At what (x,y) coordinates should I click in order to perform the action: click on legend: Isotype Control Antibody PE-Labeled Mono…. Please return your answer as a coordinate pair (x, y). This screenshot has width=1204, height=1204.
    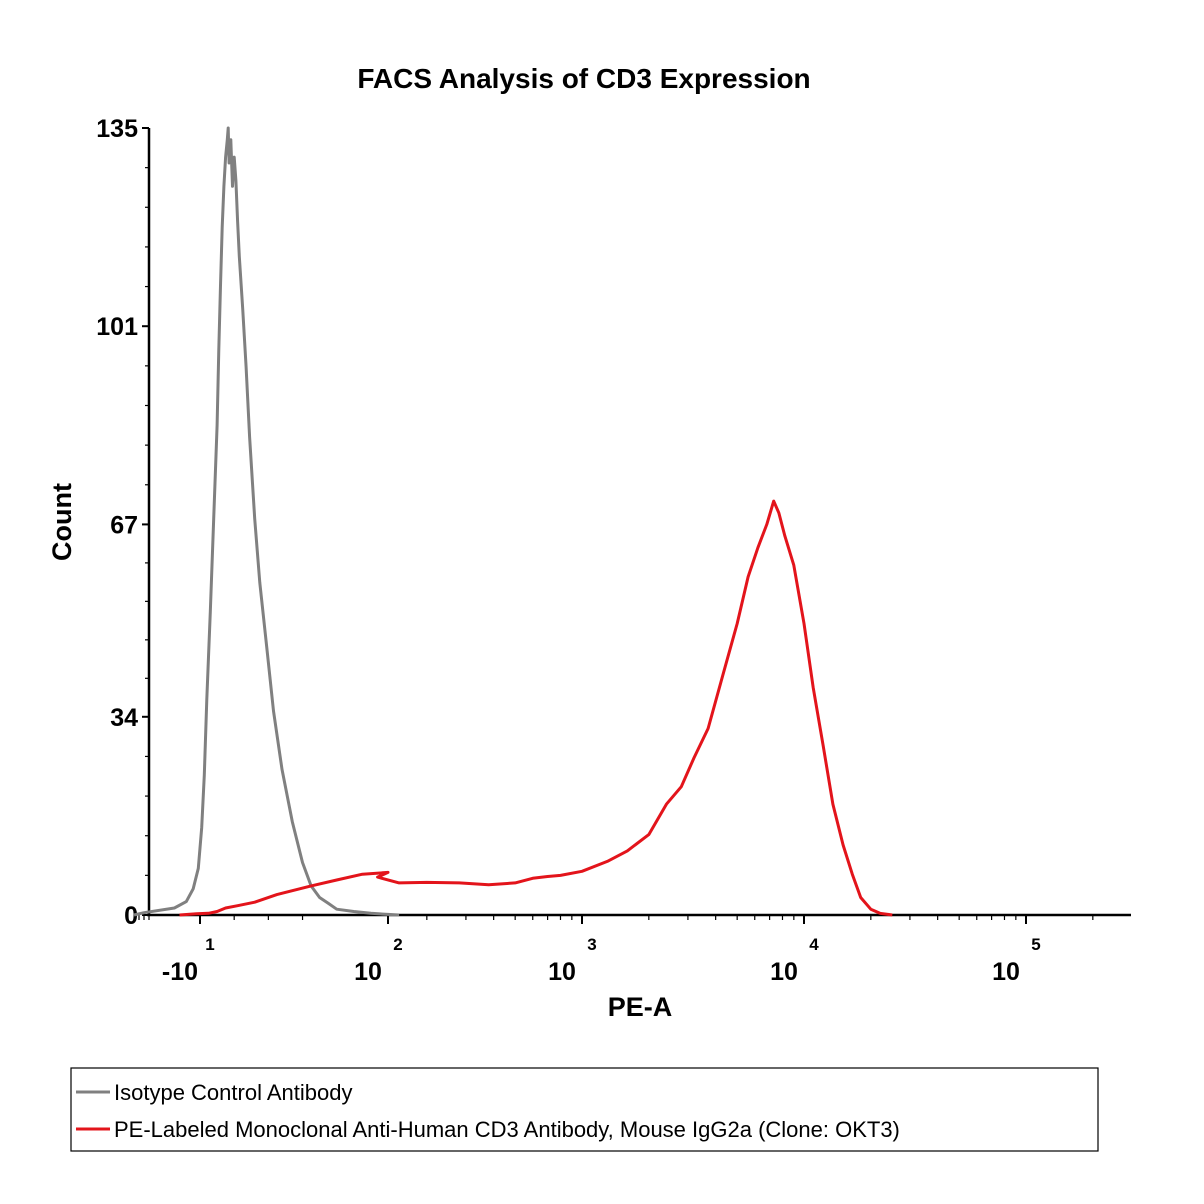
    Looking at the image, I should click on (584, 1109).